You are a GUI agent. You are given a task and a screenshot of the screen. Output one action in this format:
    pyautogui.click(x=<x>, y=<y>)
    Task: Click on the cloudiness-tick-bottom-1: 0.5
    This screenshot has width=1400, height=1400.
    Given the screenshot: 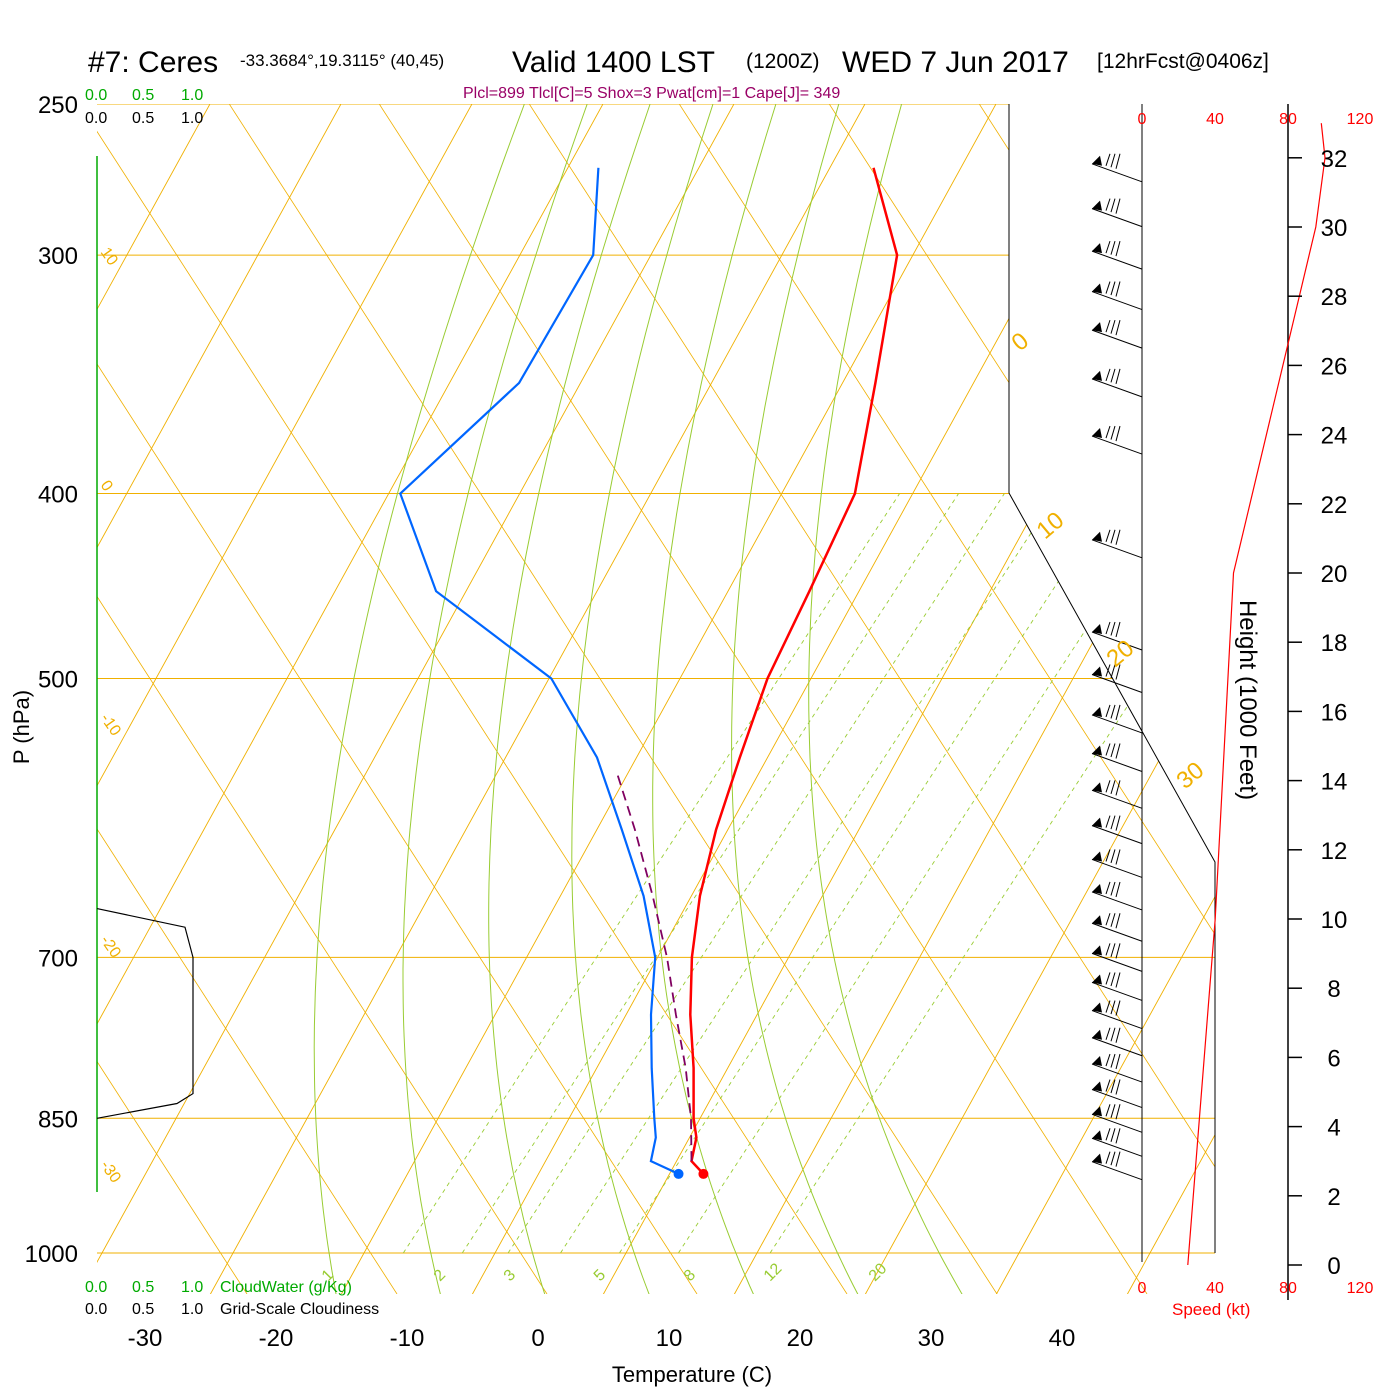 What is the action you would take?
    pyautogui.click(x=143, y=1309)
    